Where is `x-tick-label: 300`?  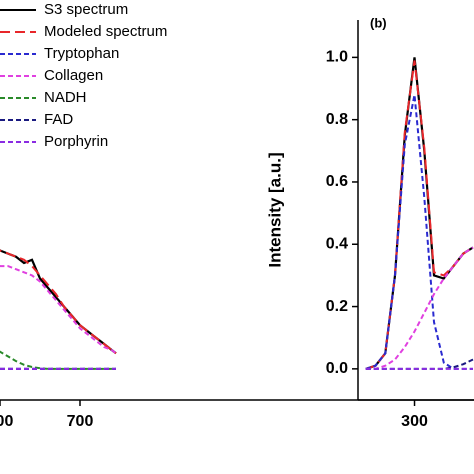
x-tick-label: 300 is located at coordinates (414, 421).